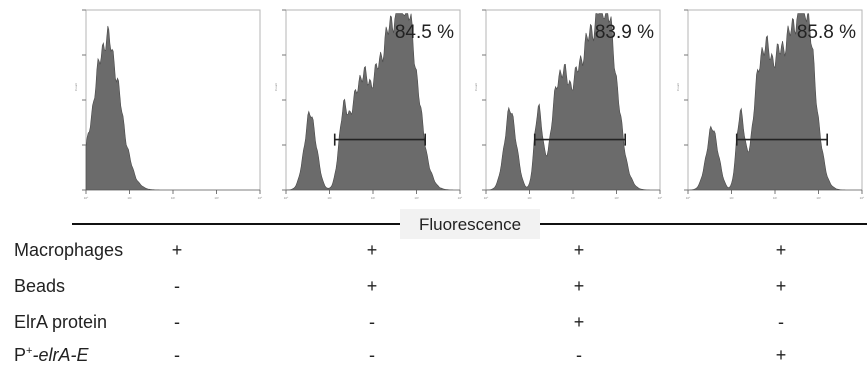 The image size is (867, 373). What do you see at coordinates (20, 355) in the screenshot?
I see `condition-label-text: P` at bounding box center [20, 355].